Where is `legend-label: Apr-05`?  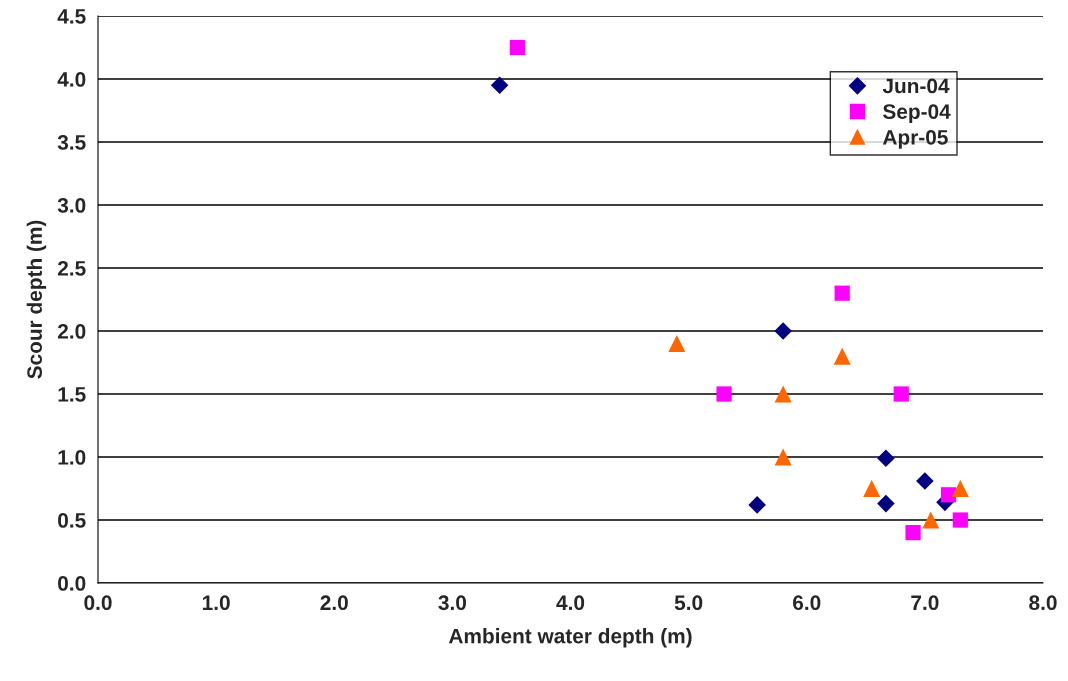
legend-label: Apr-05 is located at coordinates (915, 139).